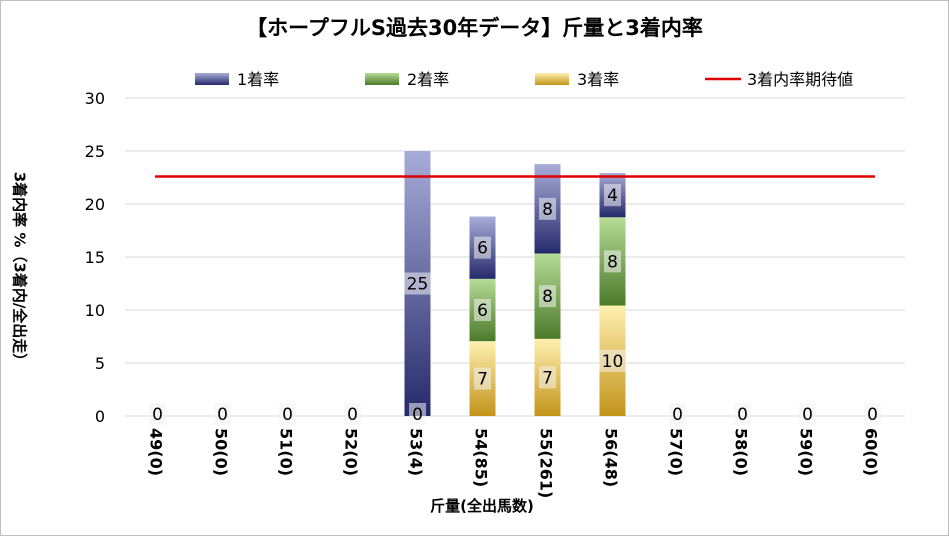  I want to click on x-tick-label: 58(0), so click(741, 452).